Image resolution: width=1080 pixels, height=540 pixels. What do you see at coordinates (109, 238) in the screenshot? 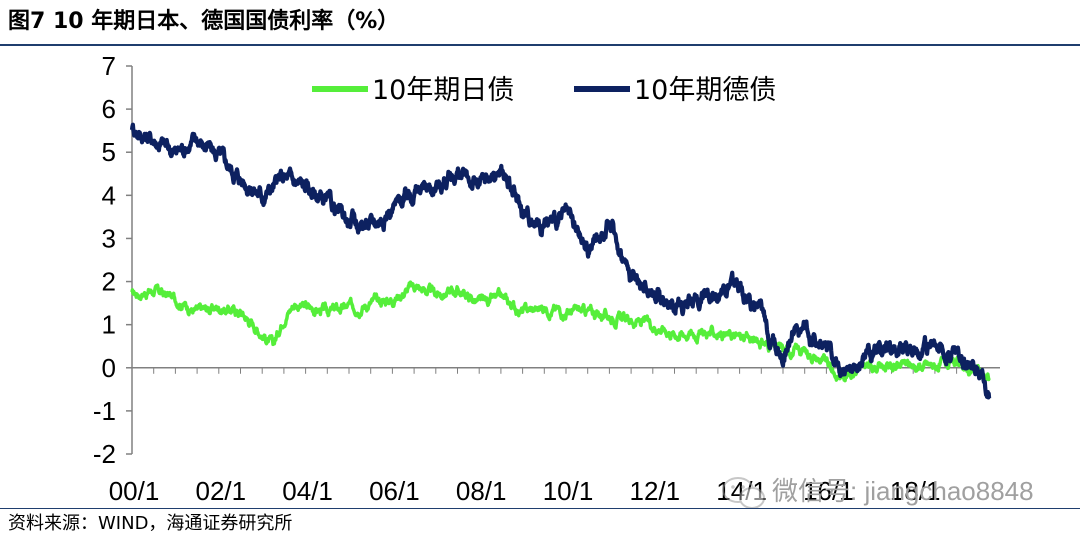
I see `y-tick-label: 3` at bounding box center [109, 238].